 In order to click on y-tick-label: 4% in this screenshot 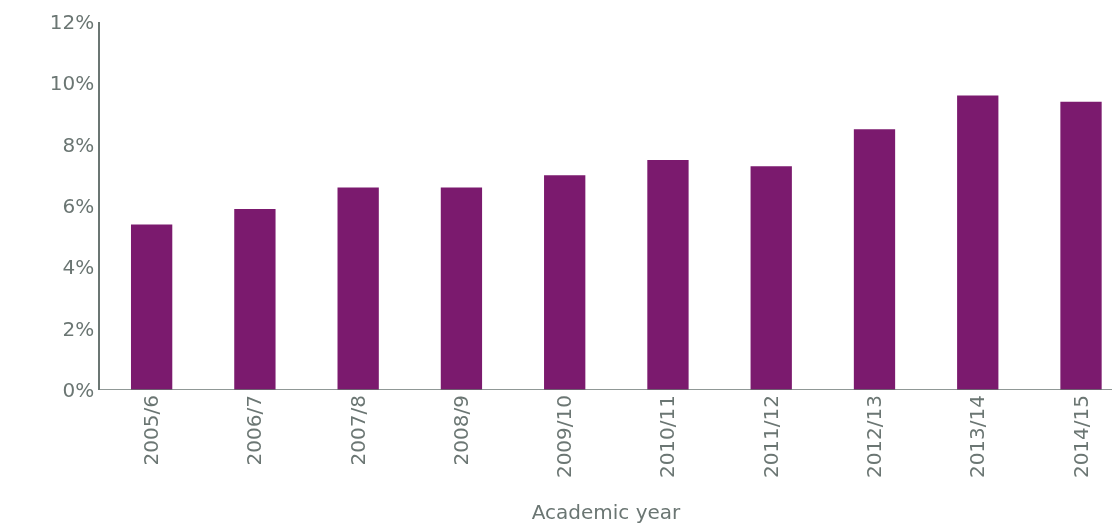, I will do `click(78, 267)`.